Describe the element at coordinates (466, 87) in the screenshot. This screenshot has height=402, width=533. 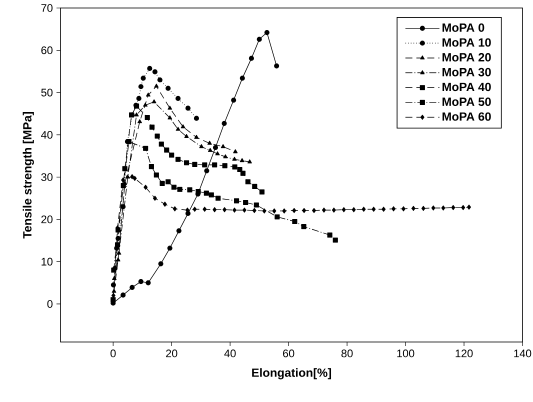
I see `legend-label: MoPA 40` at that location.